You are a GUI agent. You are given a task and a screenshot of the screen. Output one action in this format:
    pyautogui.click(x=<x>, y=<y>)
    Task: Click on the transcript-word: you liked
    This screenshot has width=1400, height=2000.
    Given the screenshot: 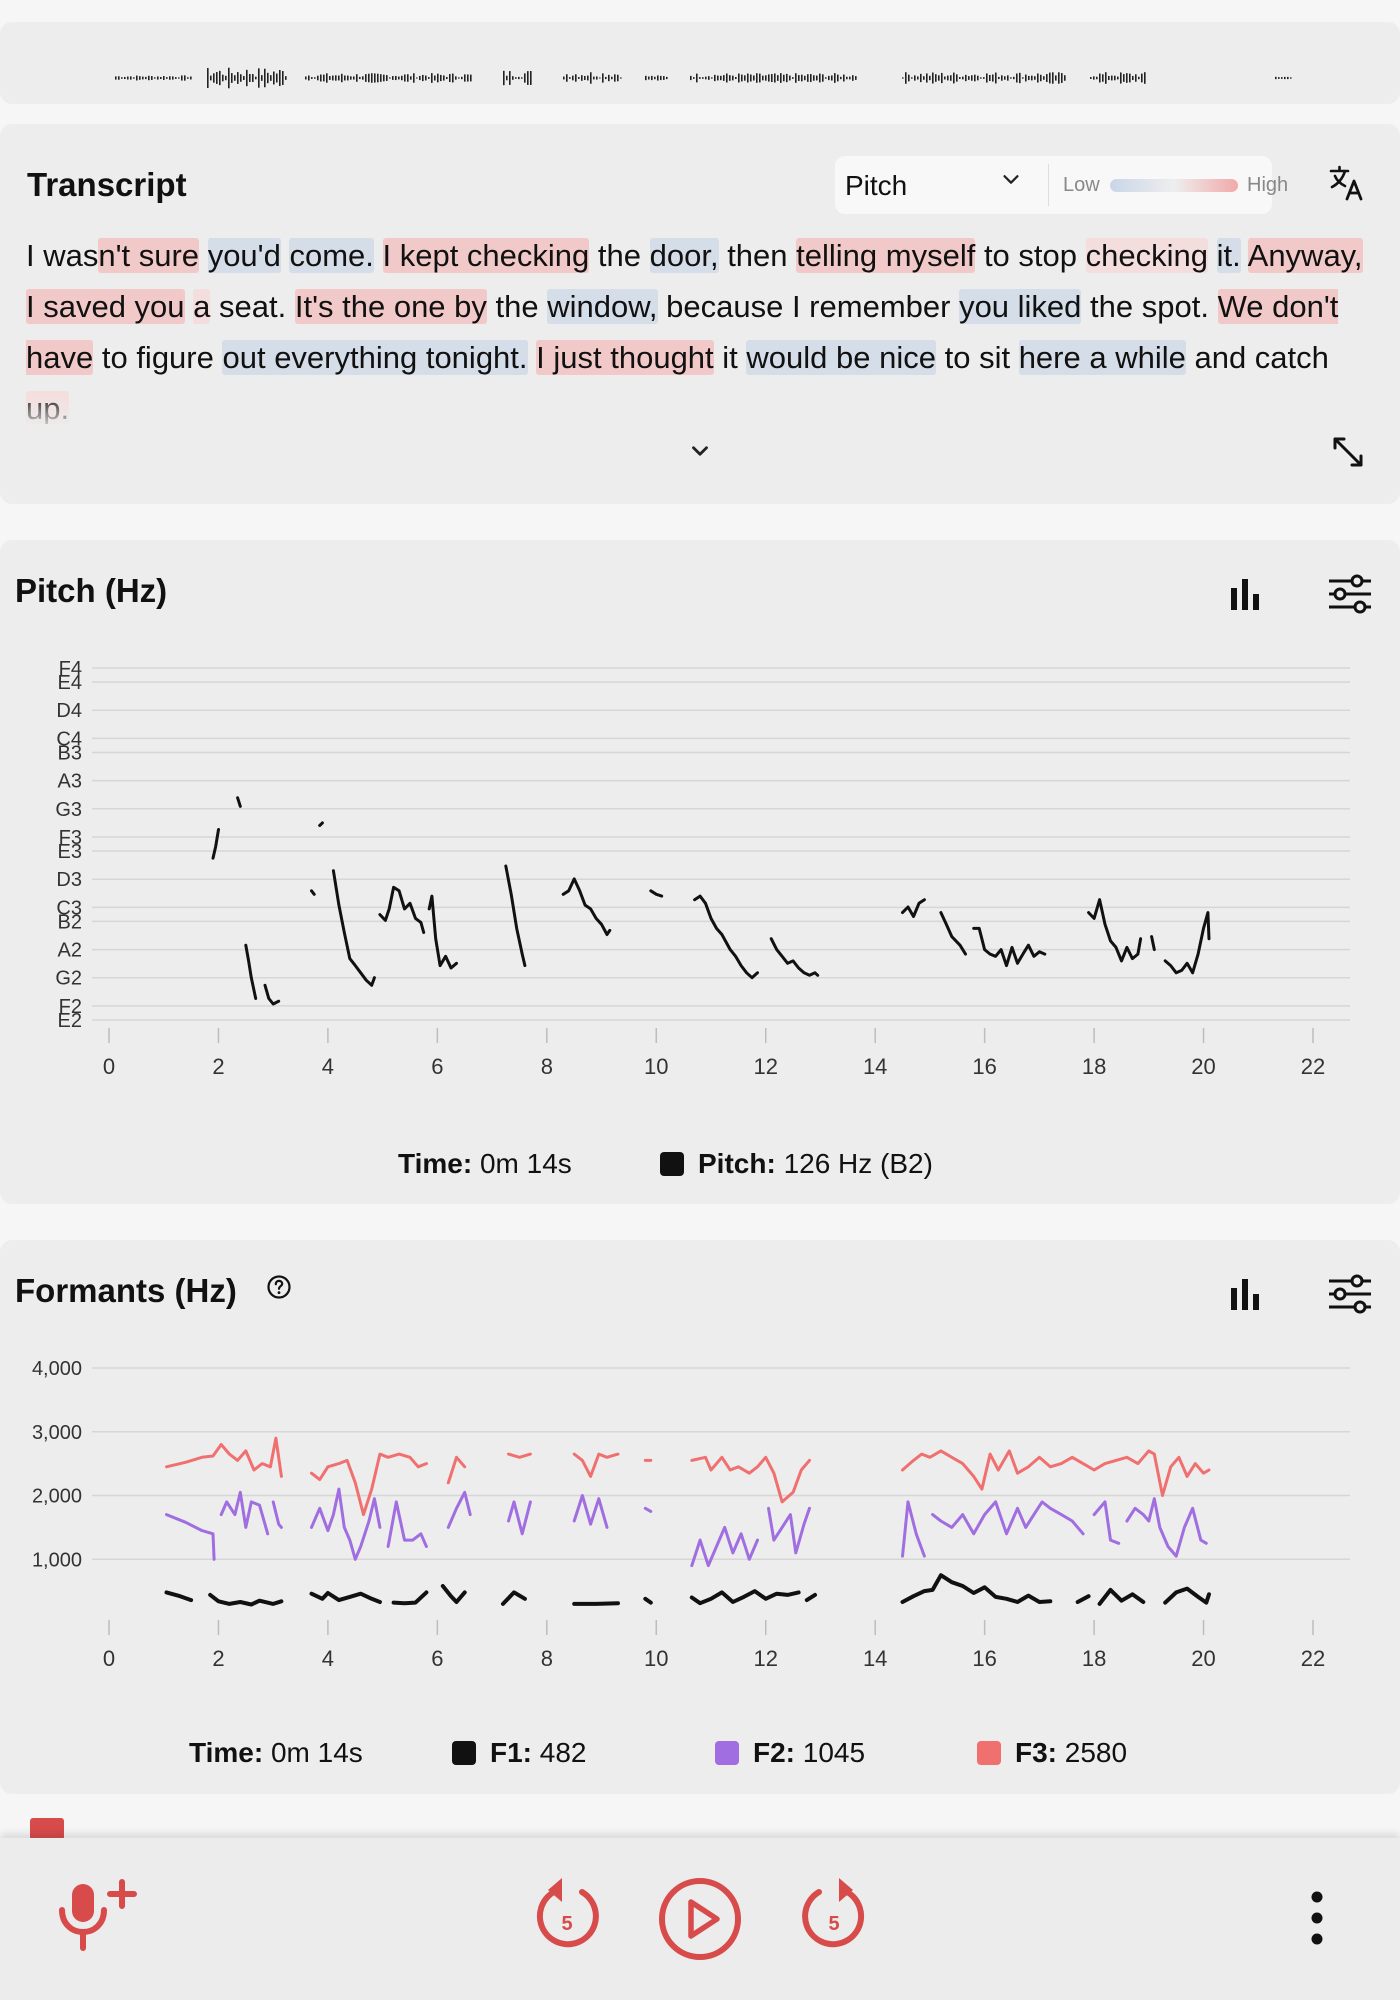 What is the action you would take?
    pyautogui.click(x=1020, y=306)
    